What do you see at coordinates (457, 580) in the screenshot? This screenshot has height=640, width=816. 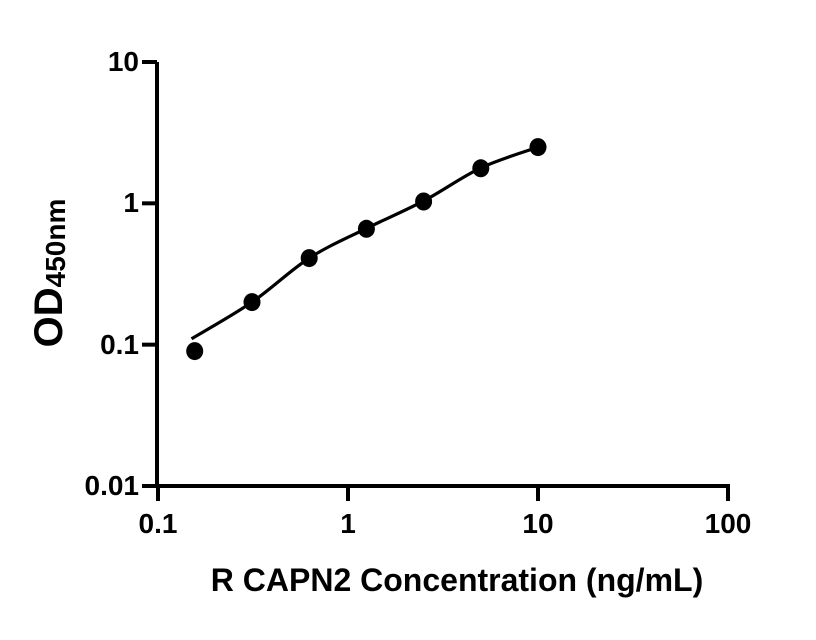 I see `x-axis-title: R CAPN2 Concentration (ng/mL)` at bounding box center [457, 580].